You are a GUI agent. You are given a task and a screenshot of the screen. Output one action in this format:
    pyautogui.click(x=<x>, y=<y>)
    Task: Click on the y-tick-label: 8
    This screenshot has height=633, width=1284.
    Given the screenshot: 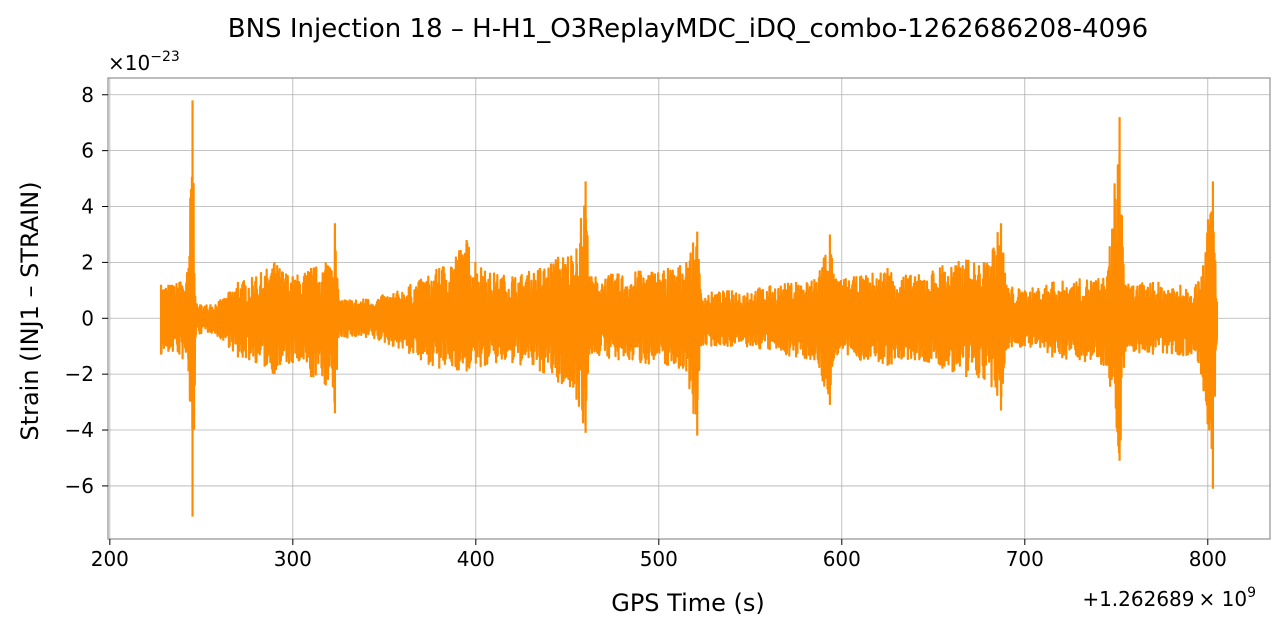 What is the action you would take?
    pyautogui.click(x=87, y=95)
    